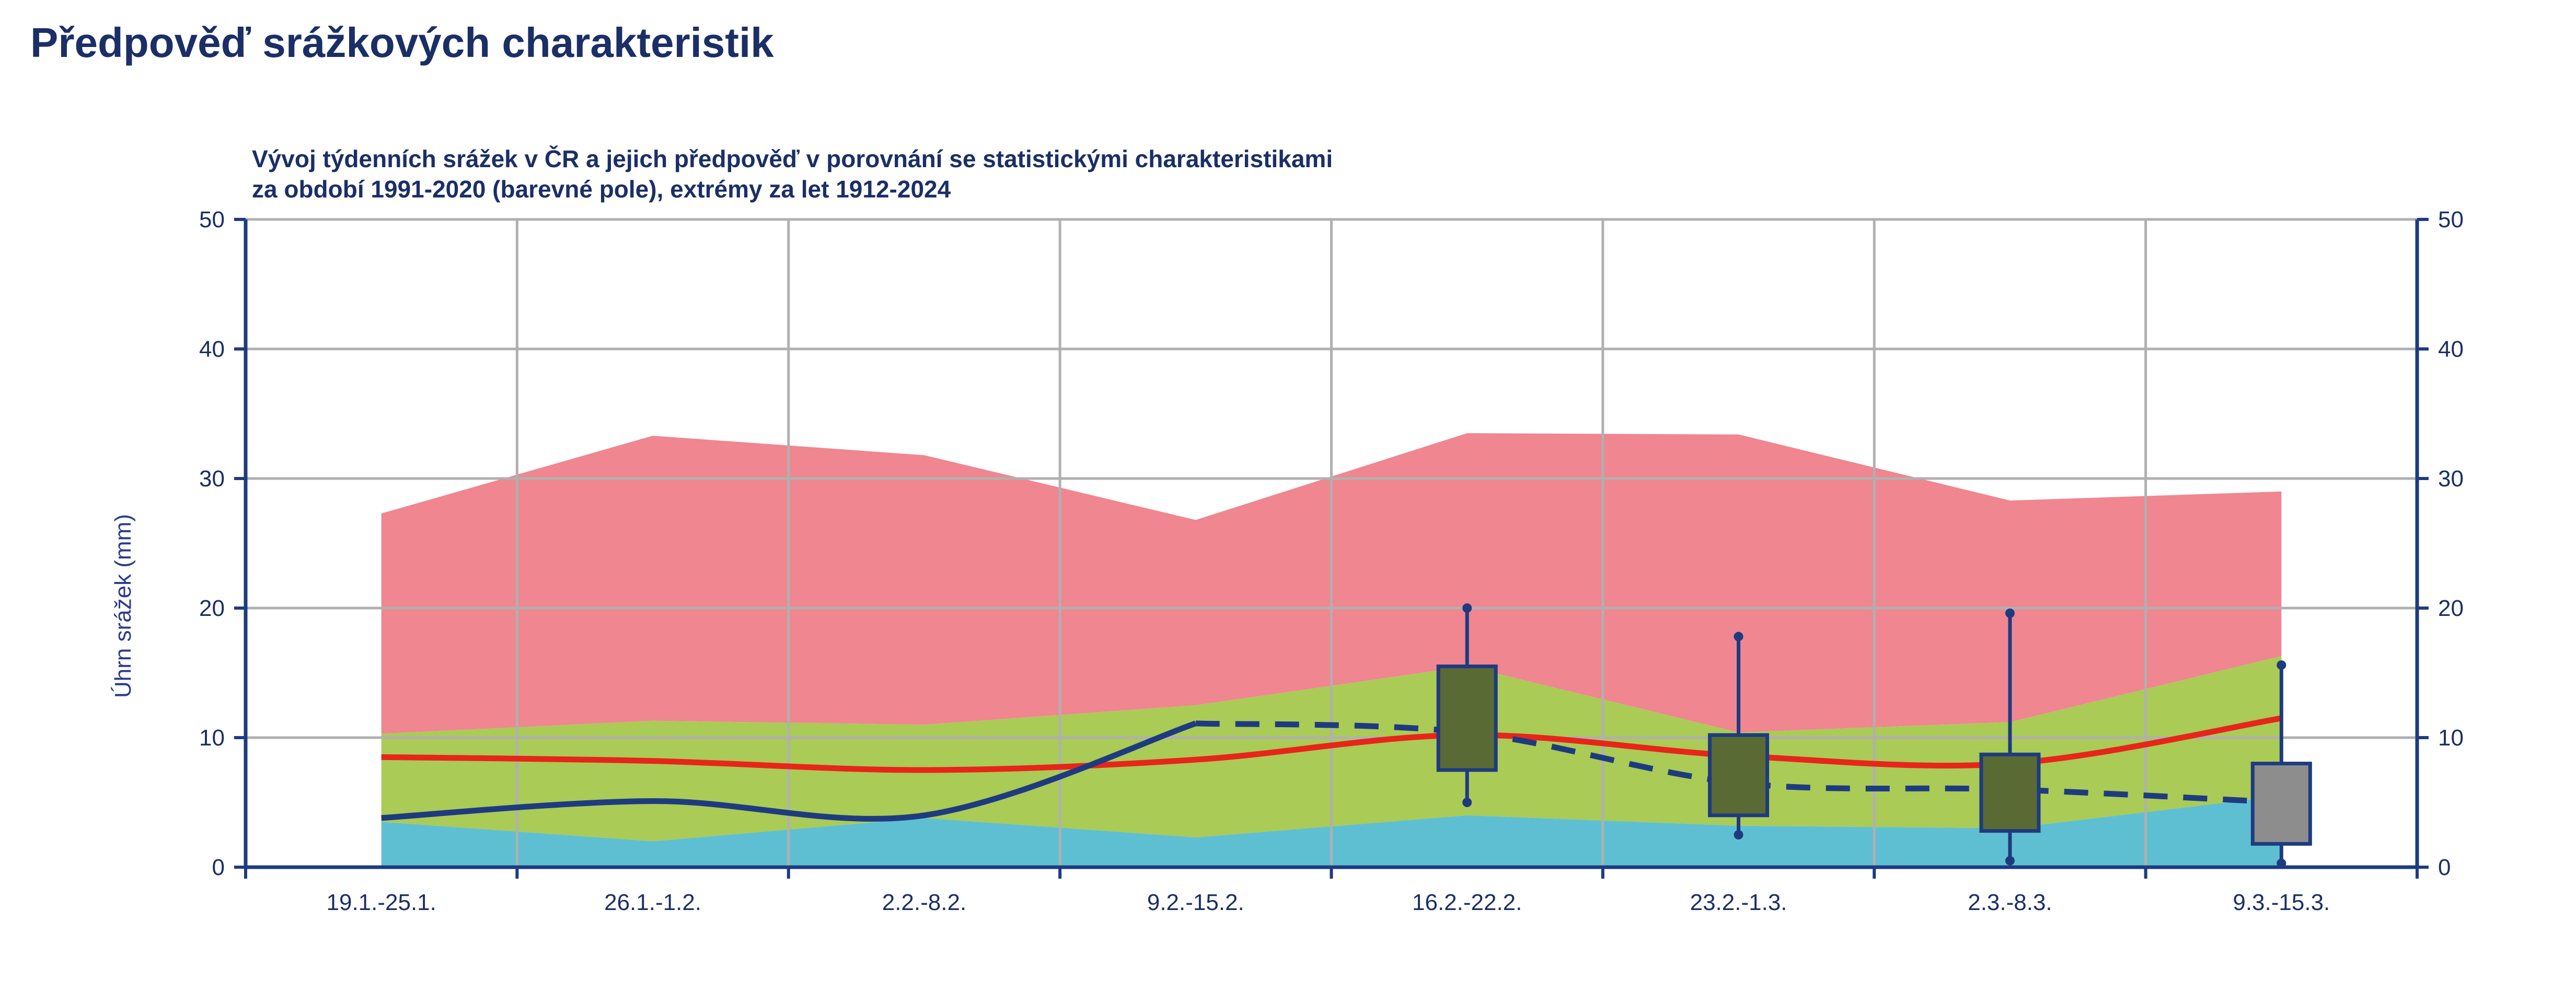 Image resolution: width=2576 pixels, height=1003 pixels. Describe the element at coordinates (218, 867) in the screenshot. I see `y-tick-label: 0` at that location.